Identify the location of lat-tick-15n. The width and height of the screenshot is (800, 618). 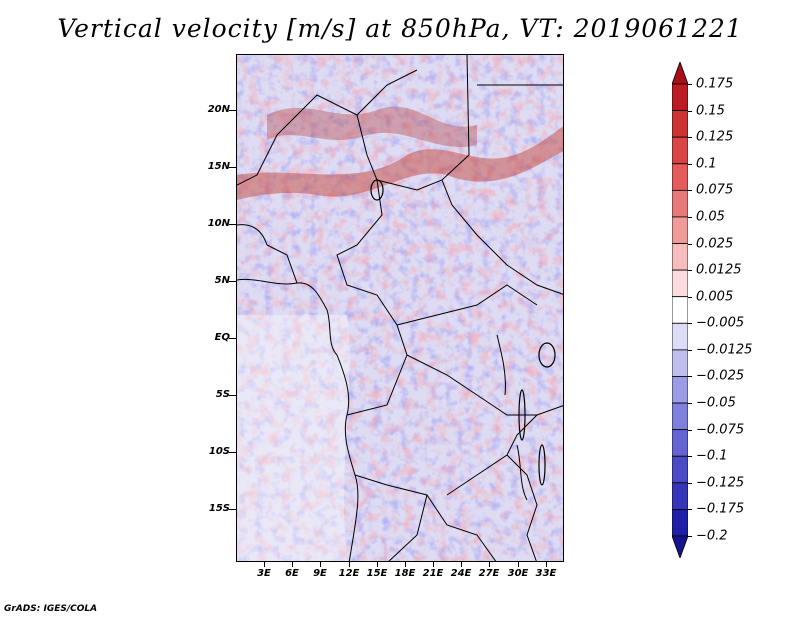
(232, 167).